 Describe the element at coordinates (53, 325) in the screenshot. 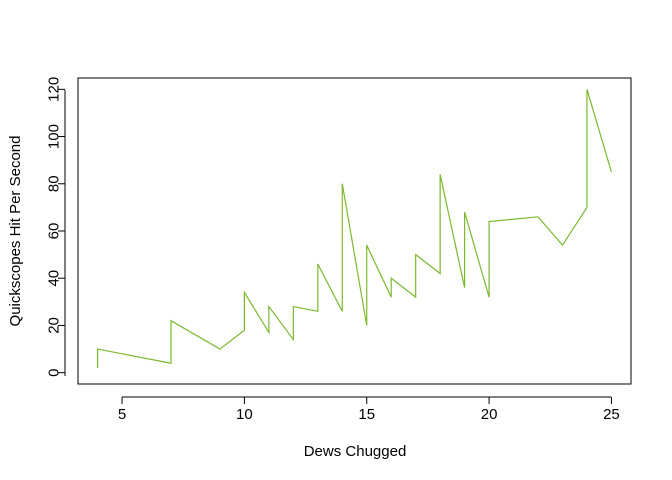

I see `y-tick-label: 20` at that location.